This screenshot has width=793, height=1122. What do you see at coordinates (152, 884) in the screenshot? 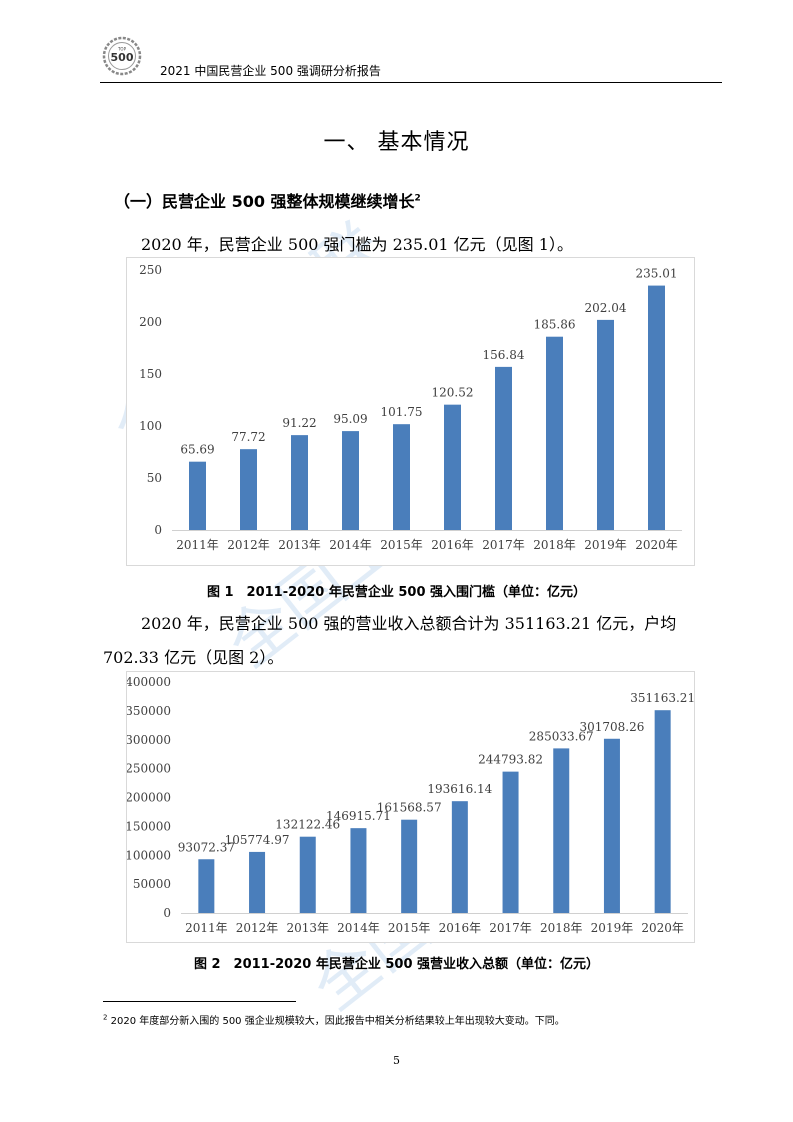
I see `y-tick-label: 50000` at bounding box center [152, 884].